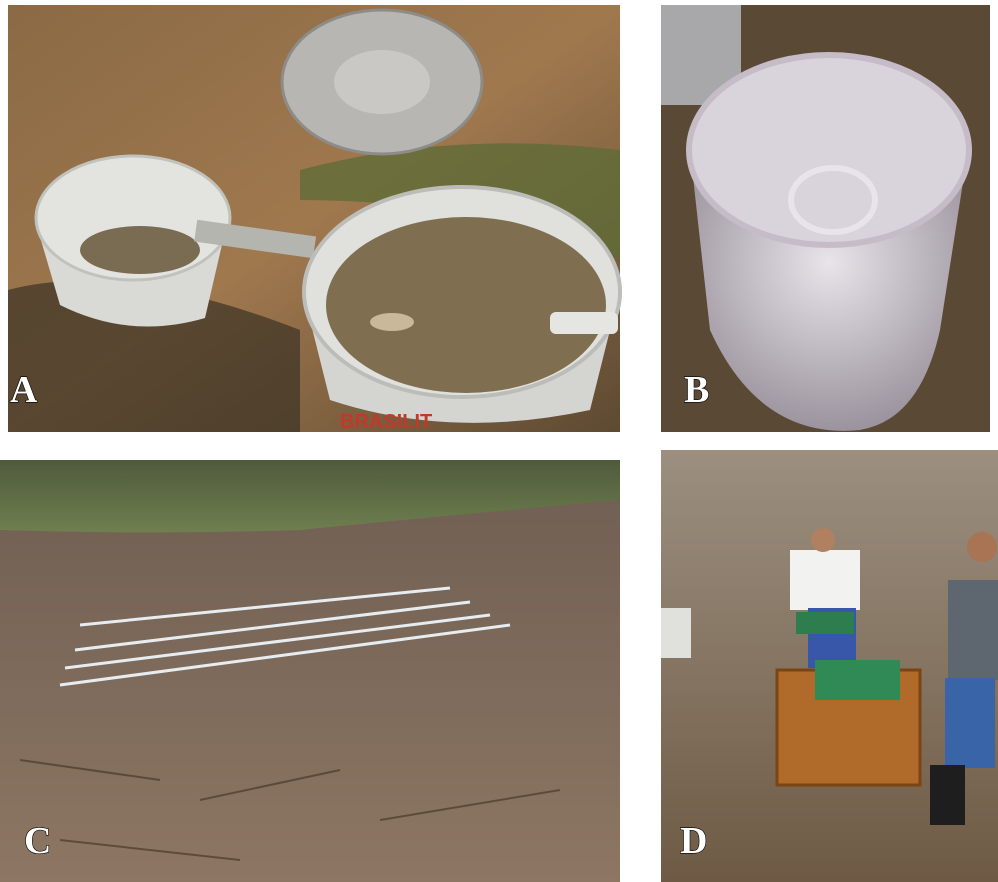 Image resolution: width=998 pixels, height=882 pixels. What do you see at coordinates (693, 841) in the screenshot?
I see `panel-label: D` at bounding box center [693, 841].